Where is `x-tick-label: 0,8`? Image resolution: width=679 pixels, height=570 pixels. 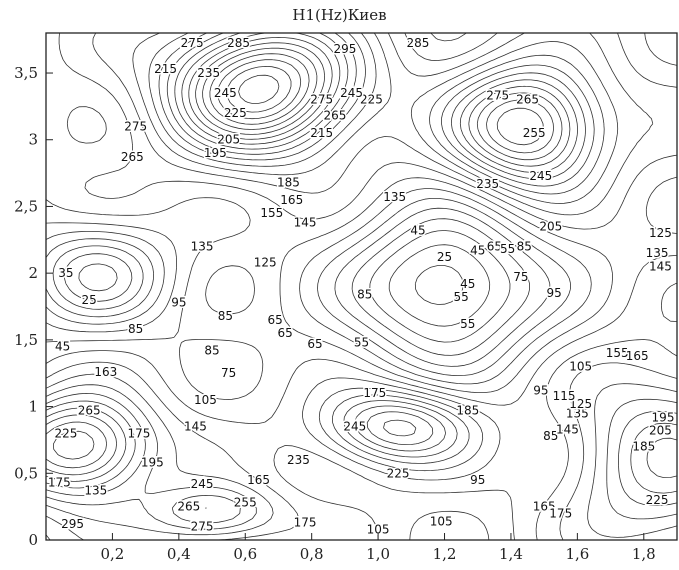
x-tick-label: 0,8 is located at coordinates (312, 554).